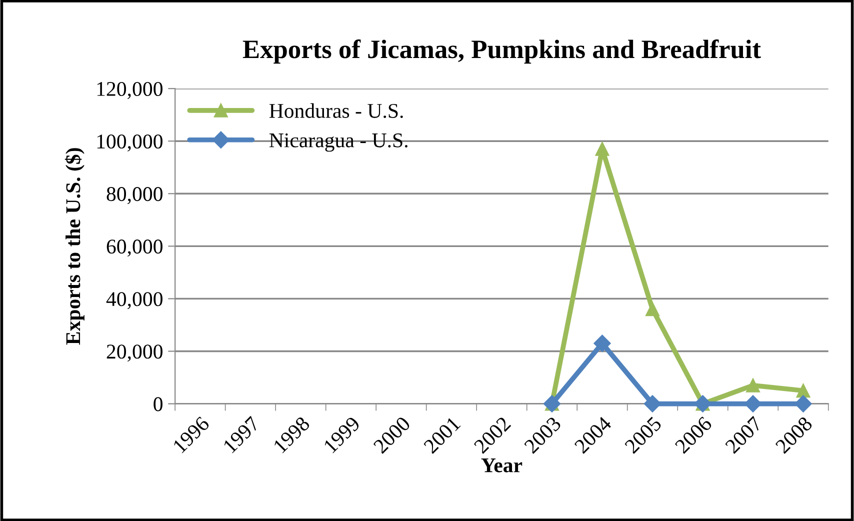  I want to click on y-tick-label: 80,000, so click(134, 195).